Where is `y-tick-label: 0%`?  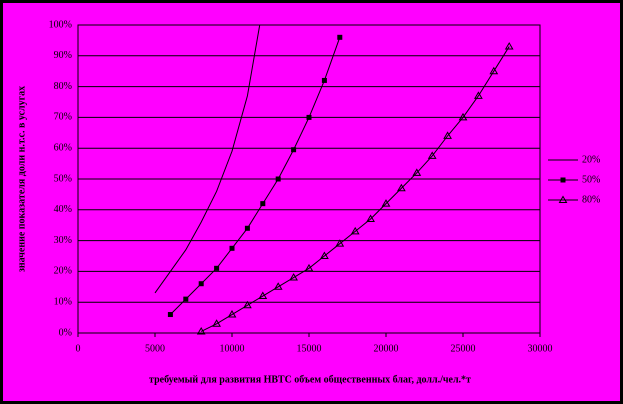
y-tick-label: 0% is located at coordinates (65, 332).